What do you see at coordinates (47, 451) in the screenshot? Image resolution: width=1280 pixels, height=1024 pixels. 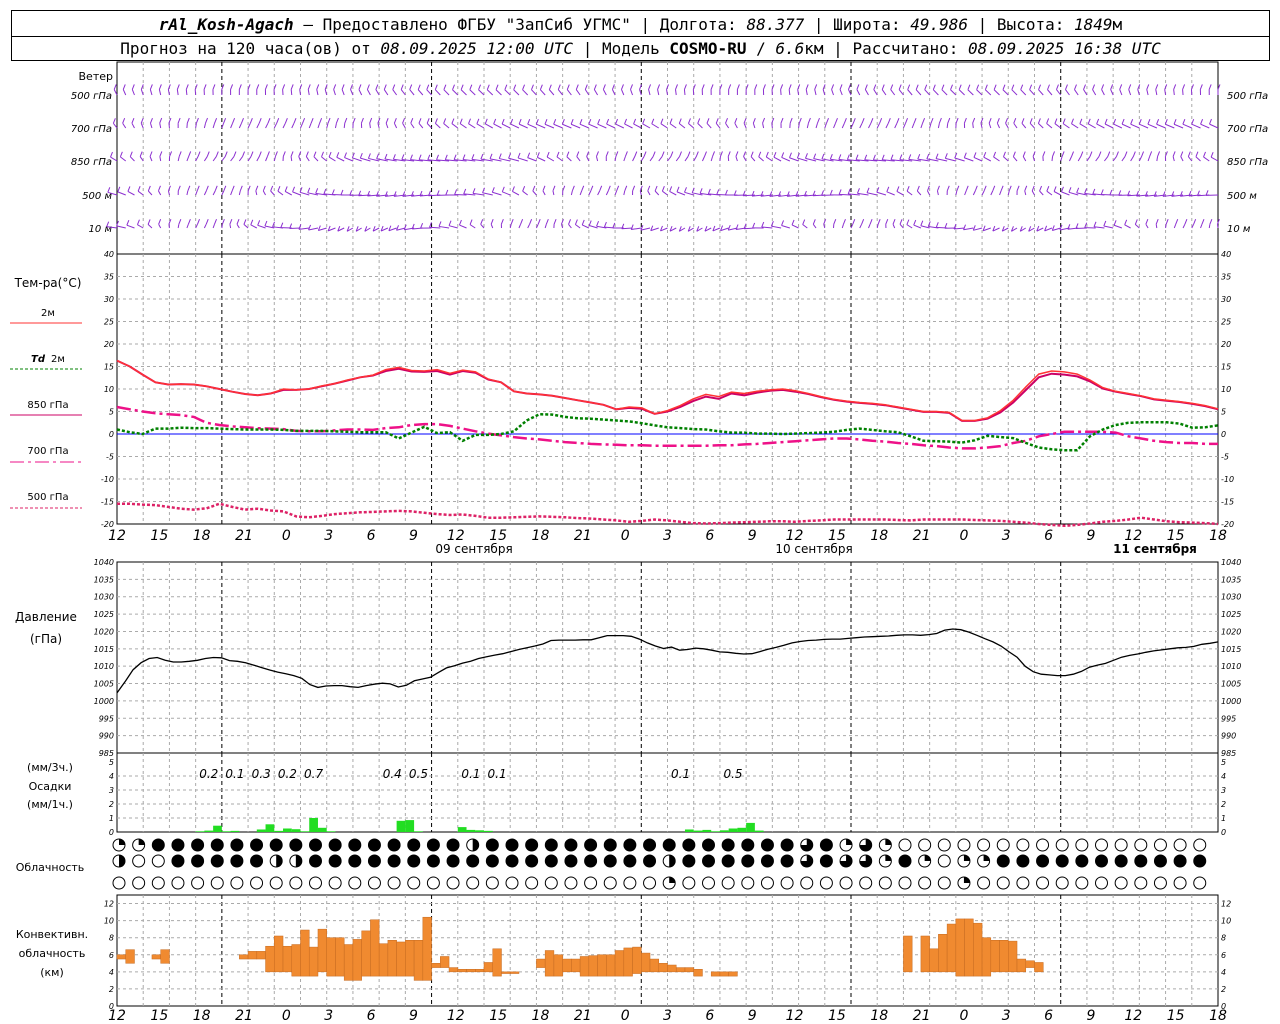 I see `legend-label-t700: 700 гПа` at bounding box center [47, 451].